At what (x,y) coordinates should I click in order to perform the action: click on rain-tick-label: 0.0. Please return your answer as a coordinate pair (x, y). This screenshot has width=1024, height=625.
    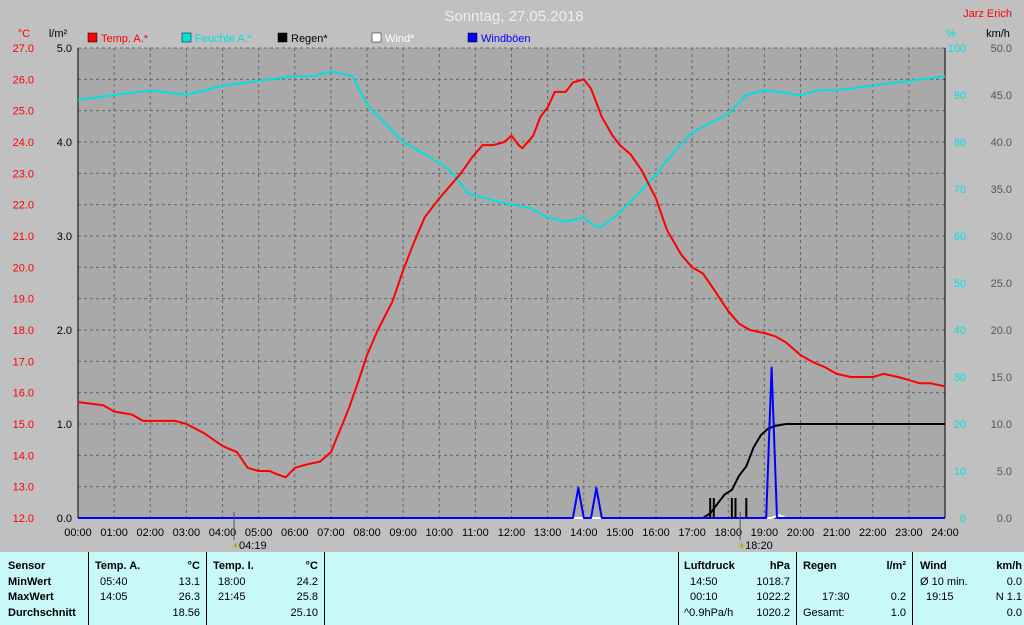
    Looking at the image, I should click on (64, 519).